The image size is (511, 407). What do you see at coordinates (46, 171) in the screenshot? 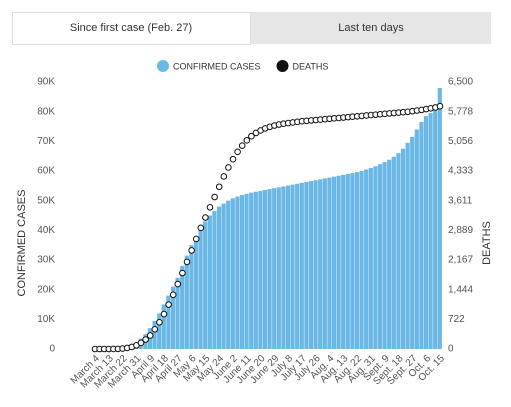
I see `y-tick-label: 60K` at bounding box center [46, 171].